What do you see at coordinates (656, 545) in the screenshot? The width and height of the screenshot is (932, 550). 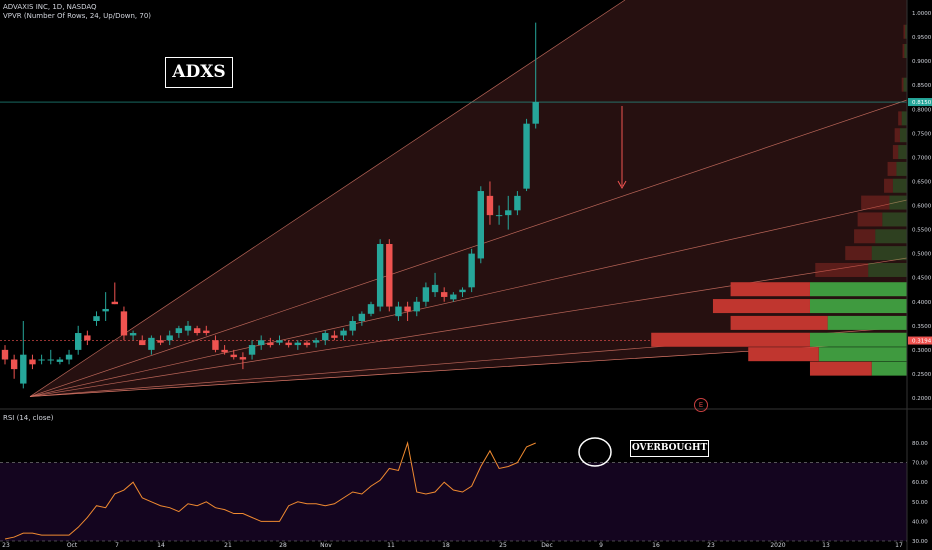 I see `x-tick-label: 16` at bounding box center [656, 545].